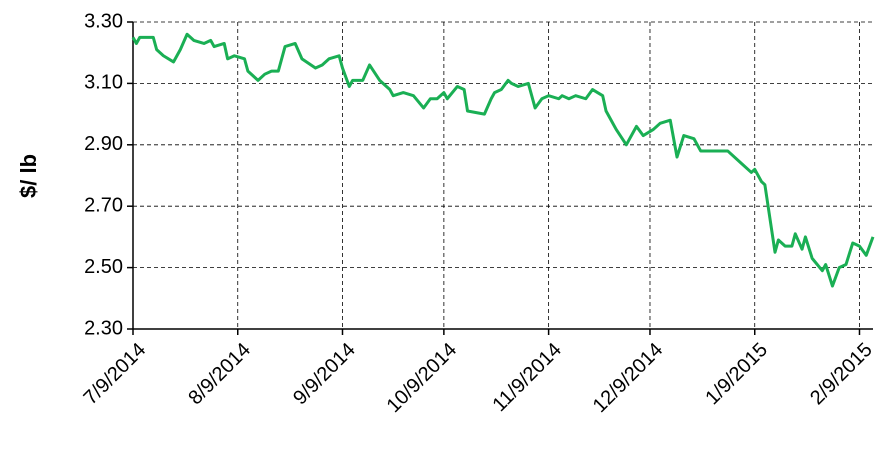 The width and height of the screenshot is (876, 470). What do you see at coordinates (219, 374) in the screenshot?
I see `x-tick-label: 8/9/2014` at bounding box center [219, 374].